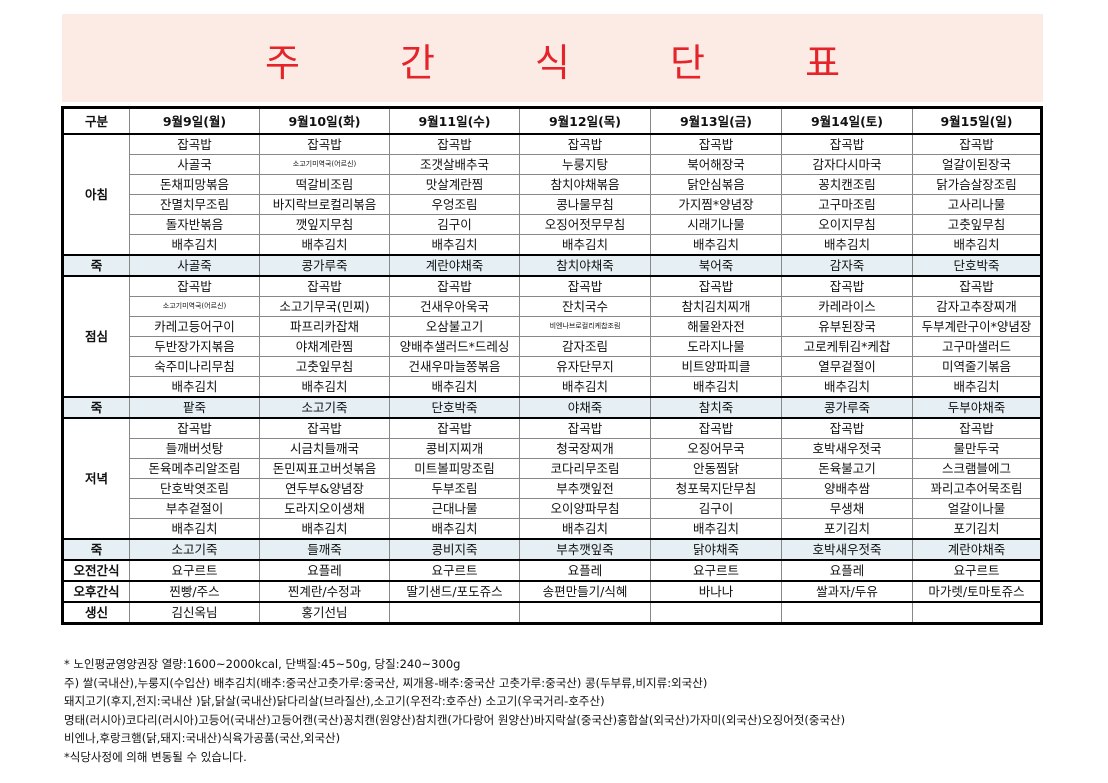 The height and width of the screenshot is (783, 1108). Describe the element at coordinates (585, 468) in the screenshot. I see `menu-item: 코다리무조림` at that location.